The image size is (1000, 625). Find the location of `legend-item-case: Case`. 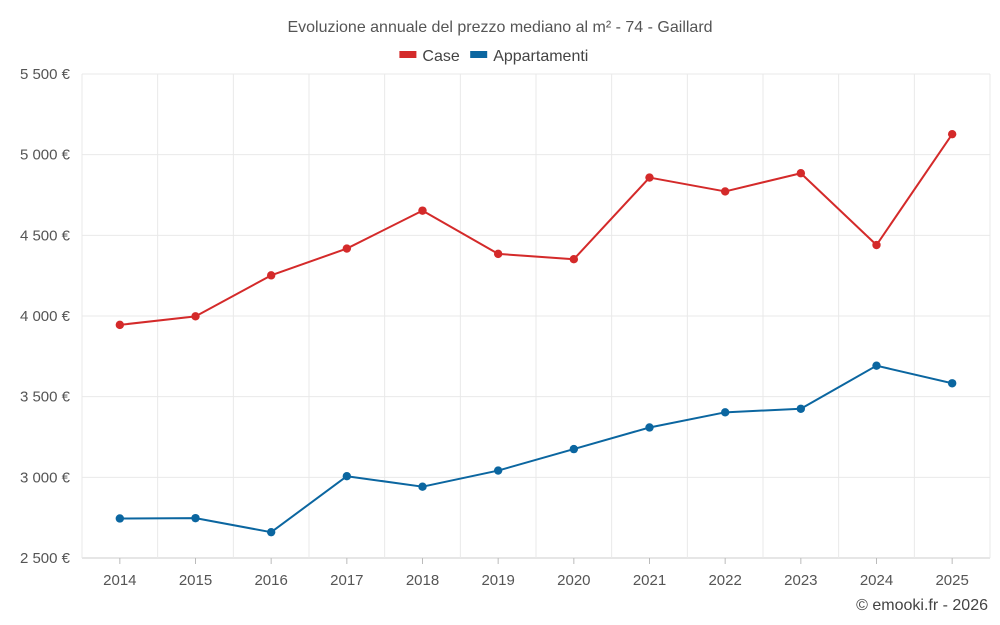

legend-item-case: Case is located at coordinates (429, 56).